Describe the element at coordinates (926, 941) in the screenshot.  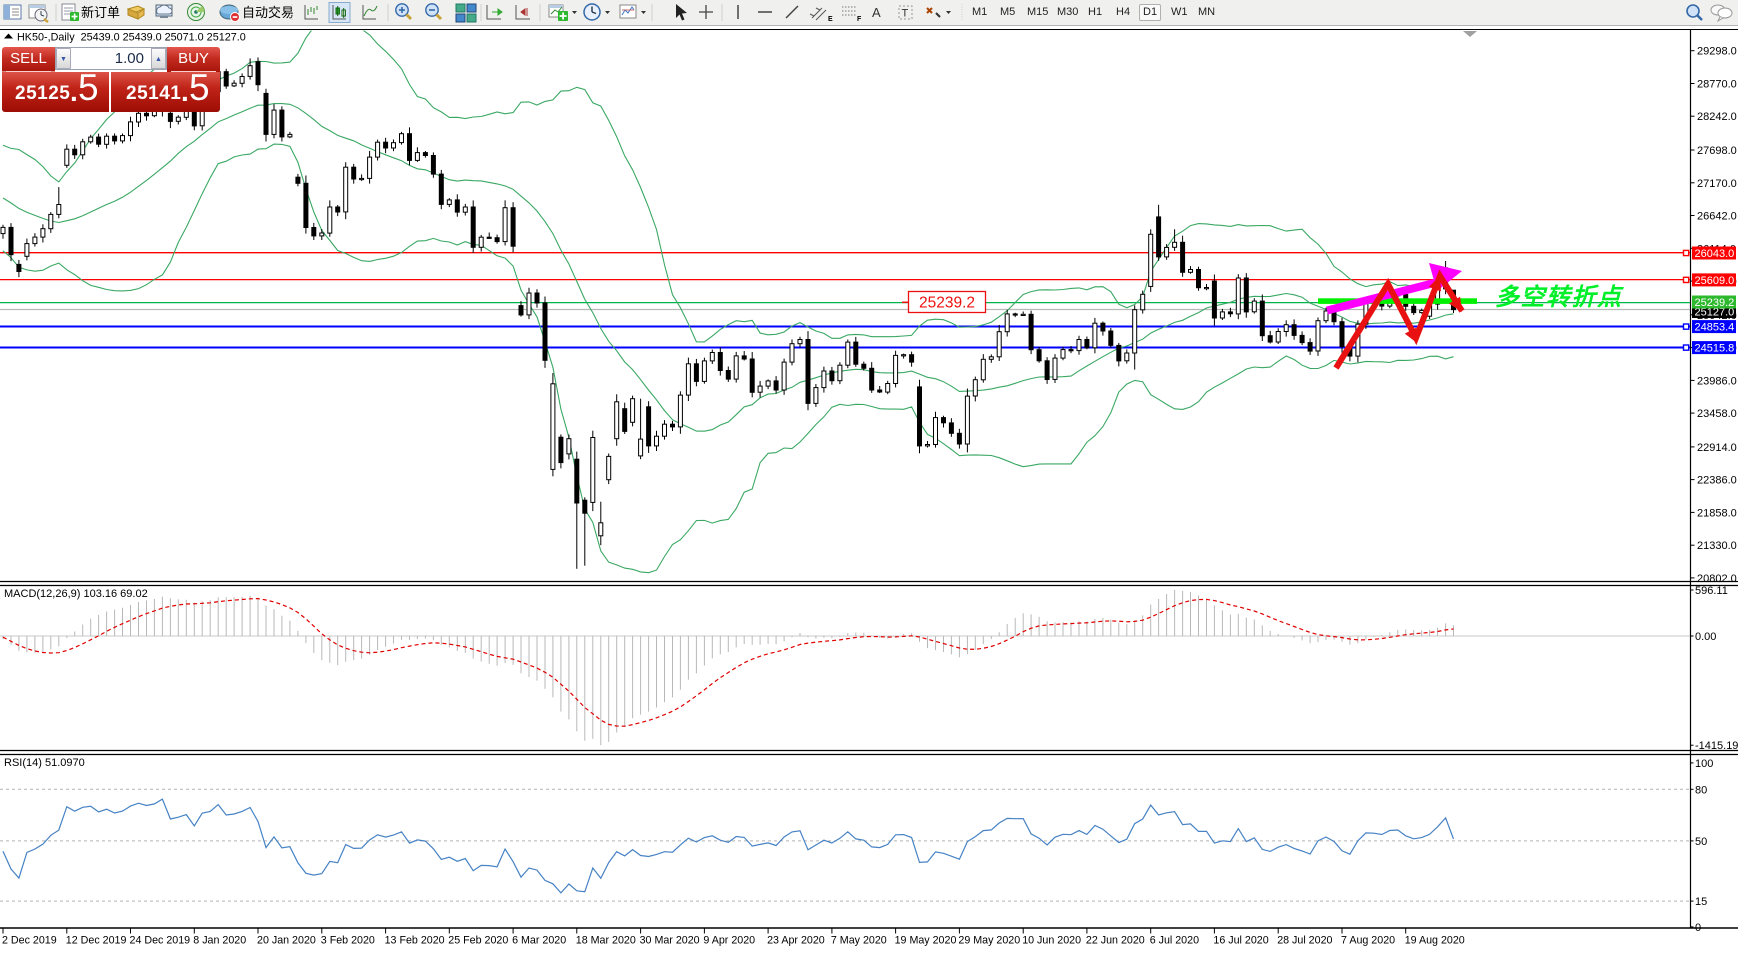
I see `svg-text: 19 May 2020` at that location.